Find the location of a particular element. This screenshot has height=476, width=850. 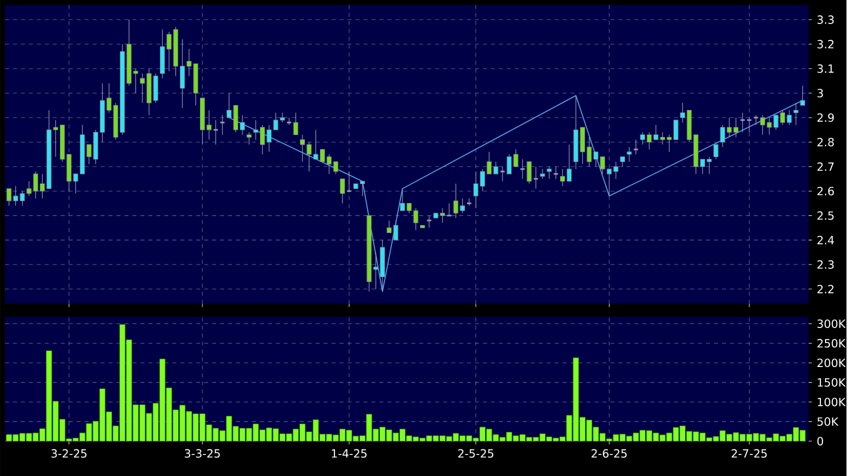

x-tick-label: 3-2-25 is located at coordinates (68, 453).